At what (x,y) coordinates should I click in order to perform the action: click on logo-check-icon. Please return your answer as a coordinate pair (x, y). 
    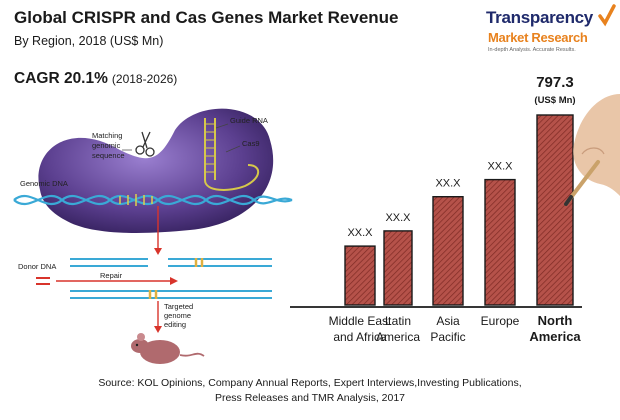
    Looking at the image, I should click on (607, 15).